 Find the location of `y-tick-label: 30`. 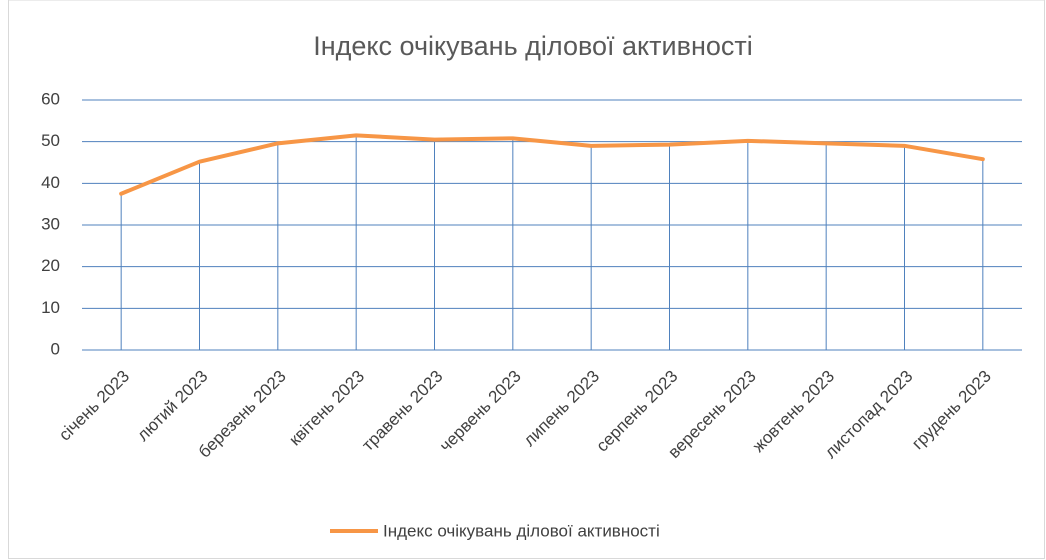

y-tick-label: 30 is located at coordinates (50, 223).